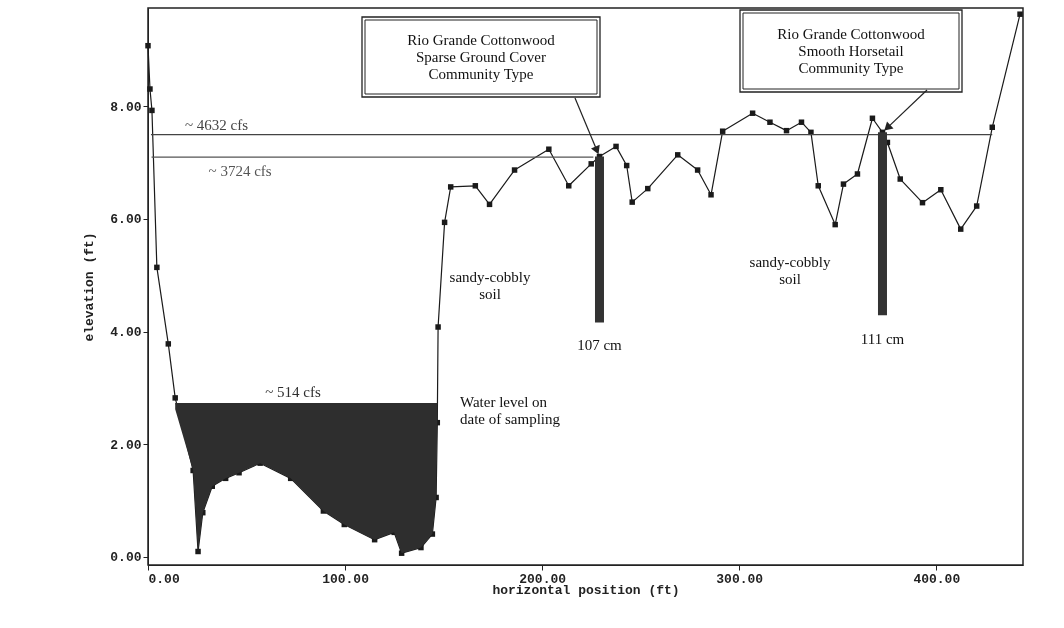  Describe the element at coordinates (240, 171) in the screenshot. I see `series-label: ~ 3724 cfs` at that location.